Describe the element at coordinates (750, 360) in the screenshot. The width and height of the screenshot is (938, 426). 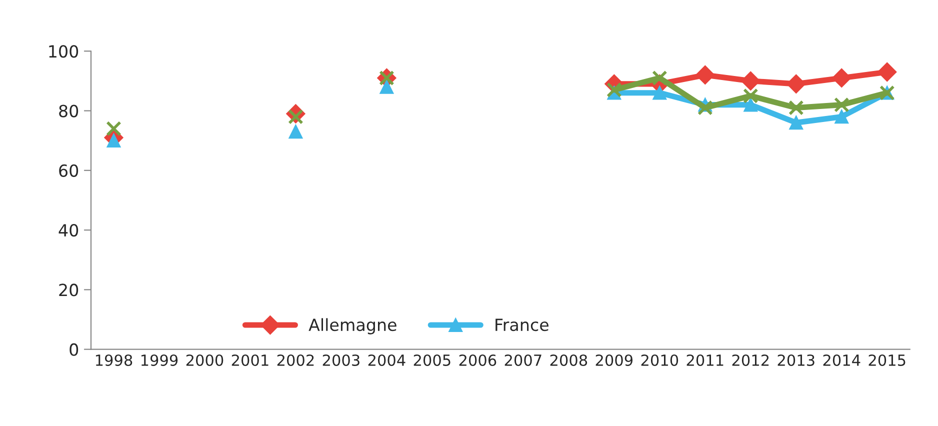
I see `x-tick-label: 2012` at that location.